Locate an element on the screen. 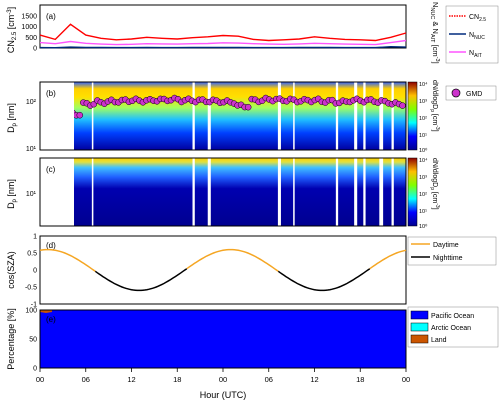 Image resolution: width=500 pixels, height=405 pixels. x-axis-ticks: 00 06 12 18 00 06 12 18 00 is located at coordinates (223, 376).